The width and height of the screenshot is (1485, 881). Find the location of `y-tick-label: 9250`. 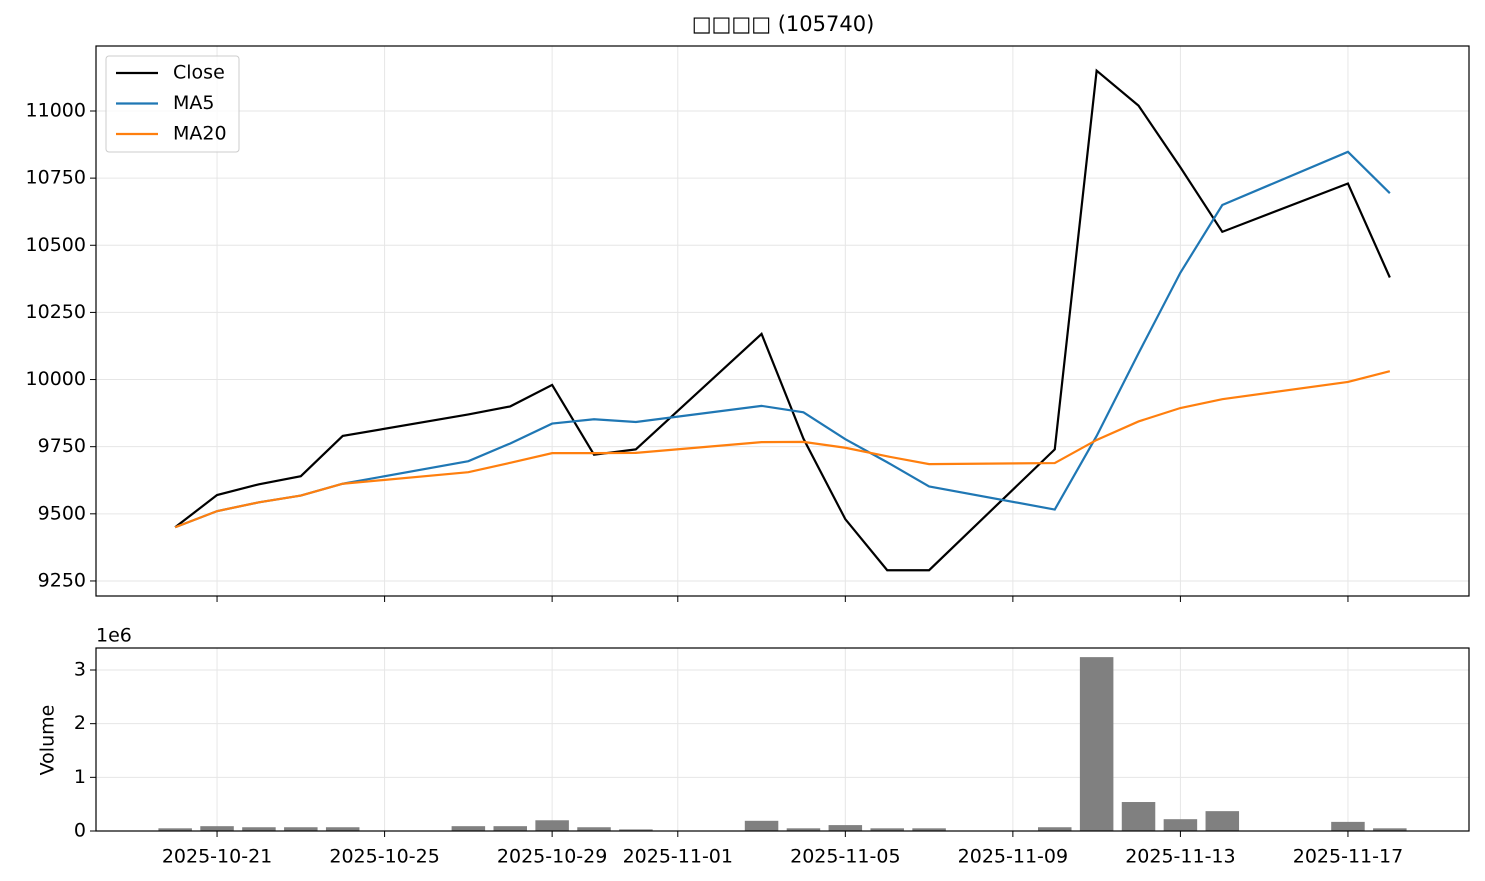

y-tick-label: 9250 is located at coordinates (62, 580).